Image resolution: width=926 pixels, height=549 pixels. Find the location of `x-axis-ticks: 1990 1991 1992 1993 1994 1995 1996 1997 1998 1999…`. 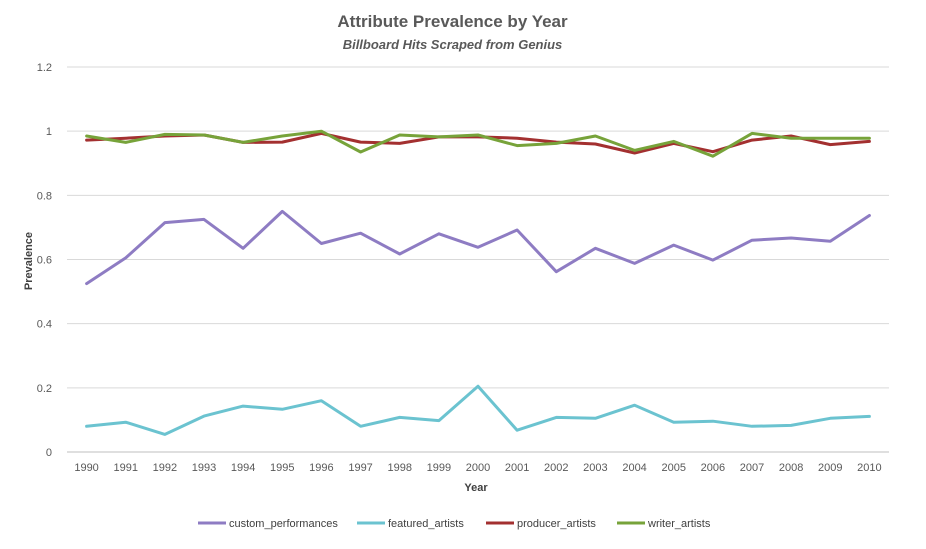

x-axis-ticks: 1990 1991 1992 1993 1994 1995 1996 1997 1998 1999… is located at coordinates (477, 468).